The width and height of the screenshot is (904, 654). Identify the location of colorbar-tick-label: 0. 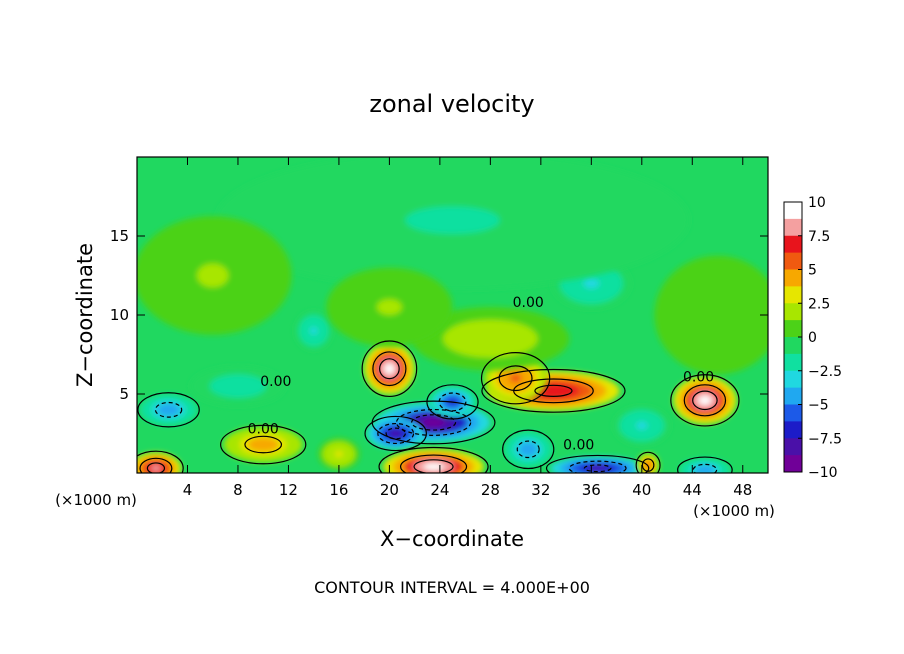
(812, 338).